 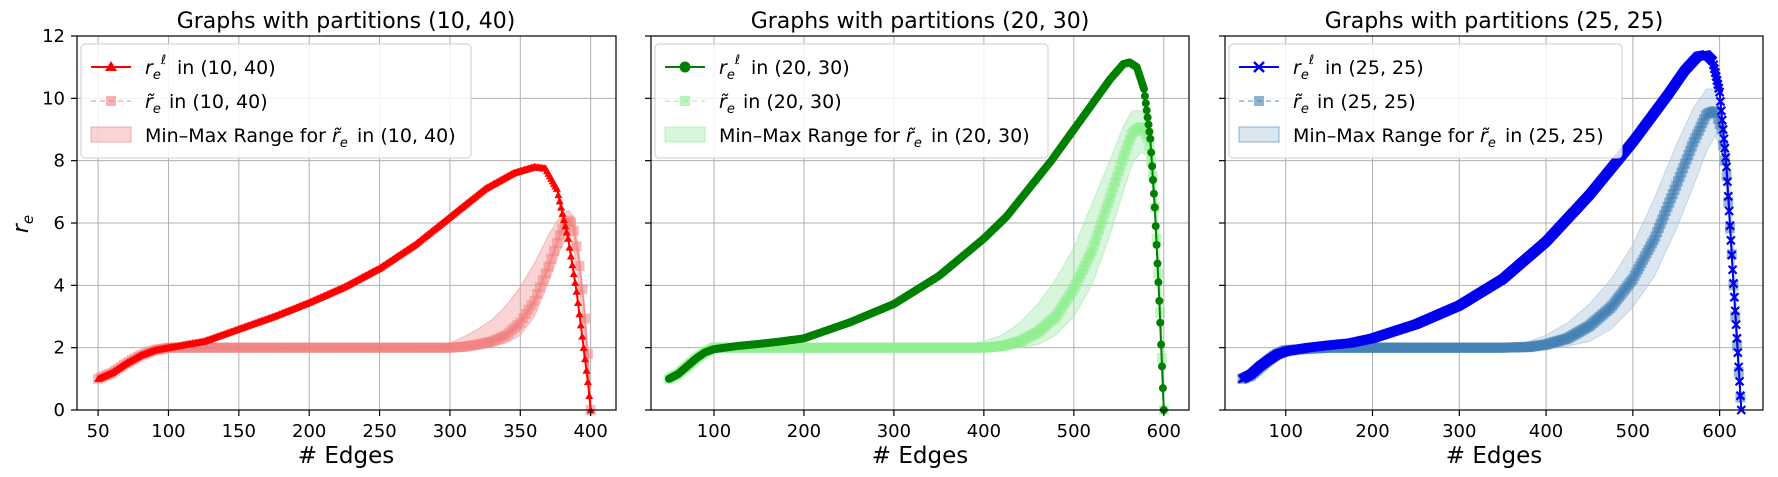 What do you see at coordinates (1633, 431) in the screenshot?
I see `x-tick-label: 500` at bounding box center [1633, 431].